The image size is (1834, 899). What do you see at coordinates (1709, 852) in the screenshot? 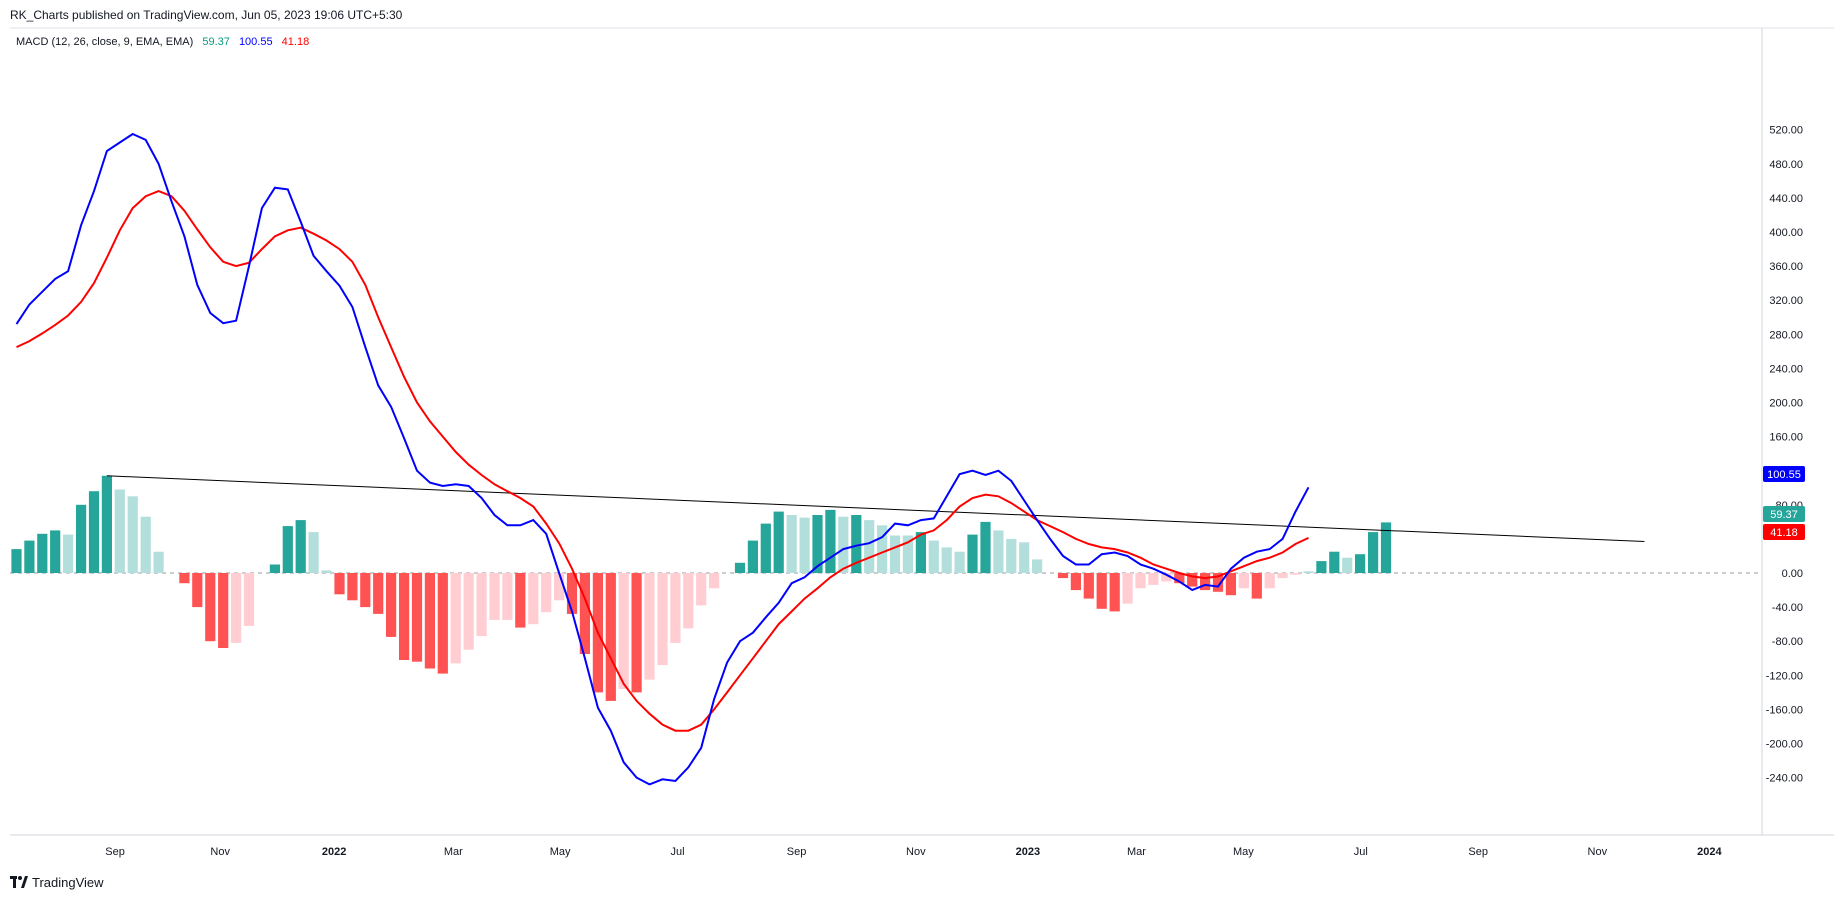
I see `time-tick-label: 2024` at bounding box center [1709, 852].